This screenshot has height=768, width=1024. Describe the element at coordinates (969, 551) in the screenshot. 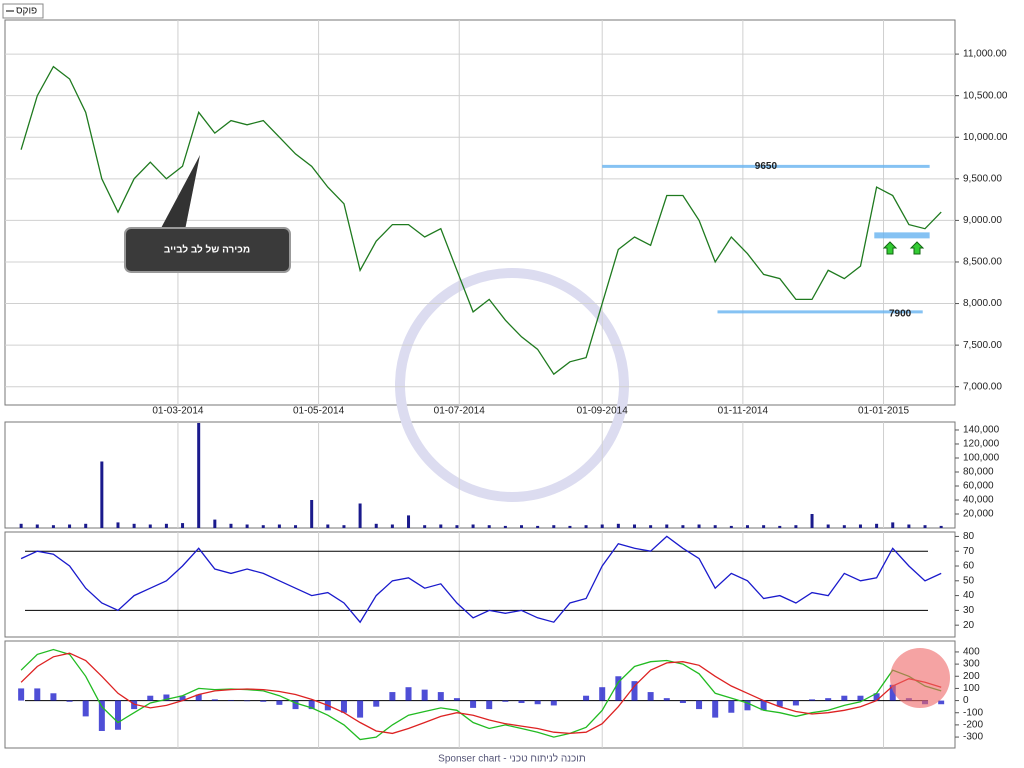

I see `y-tick-label: 70` at that location.